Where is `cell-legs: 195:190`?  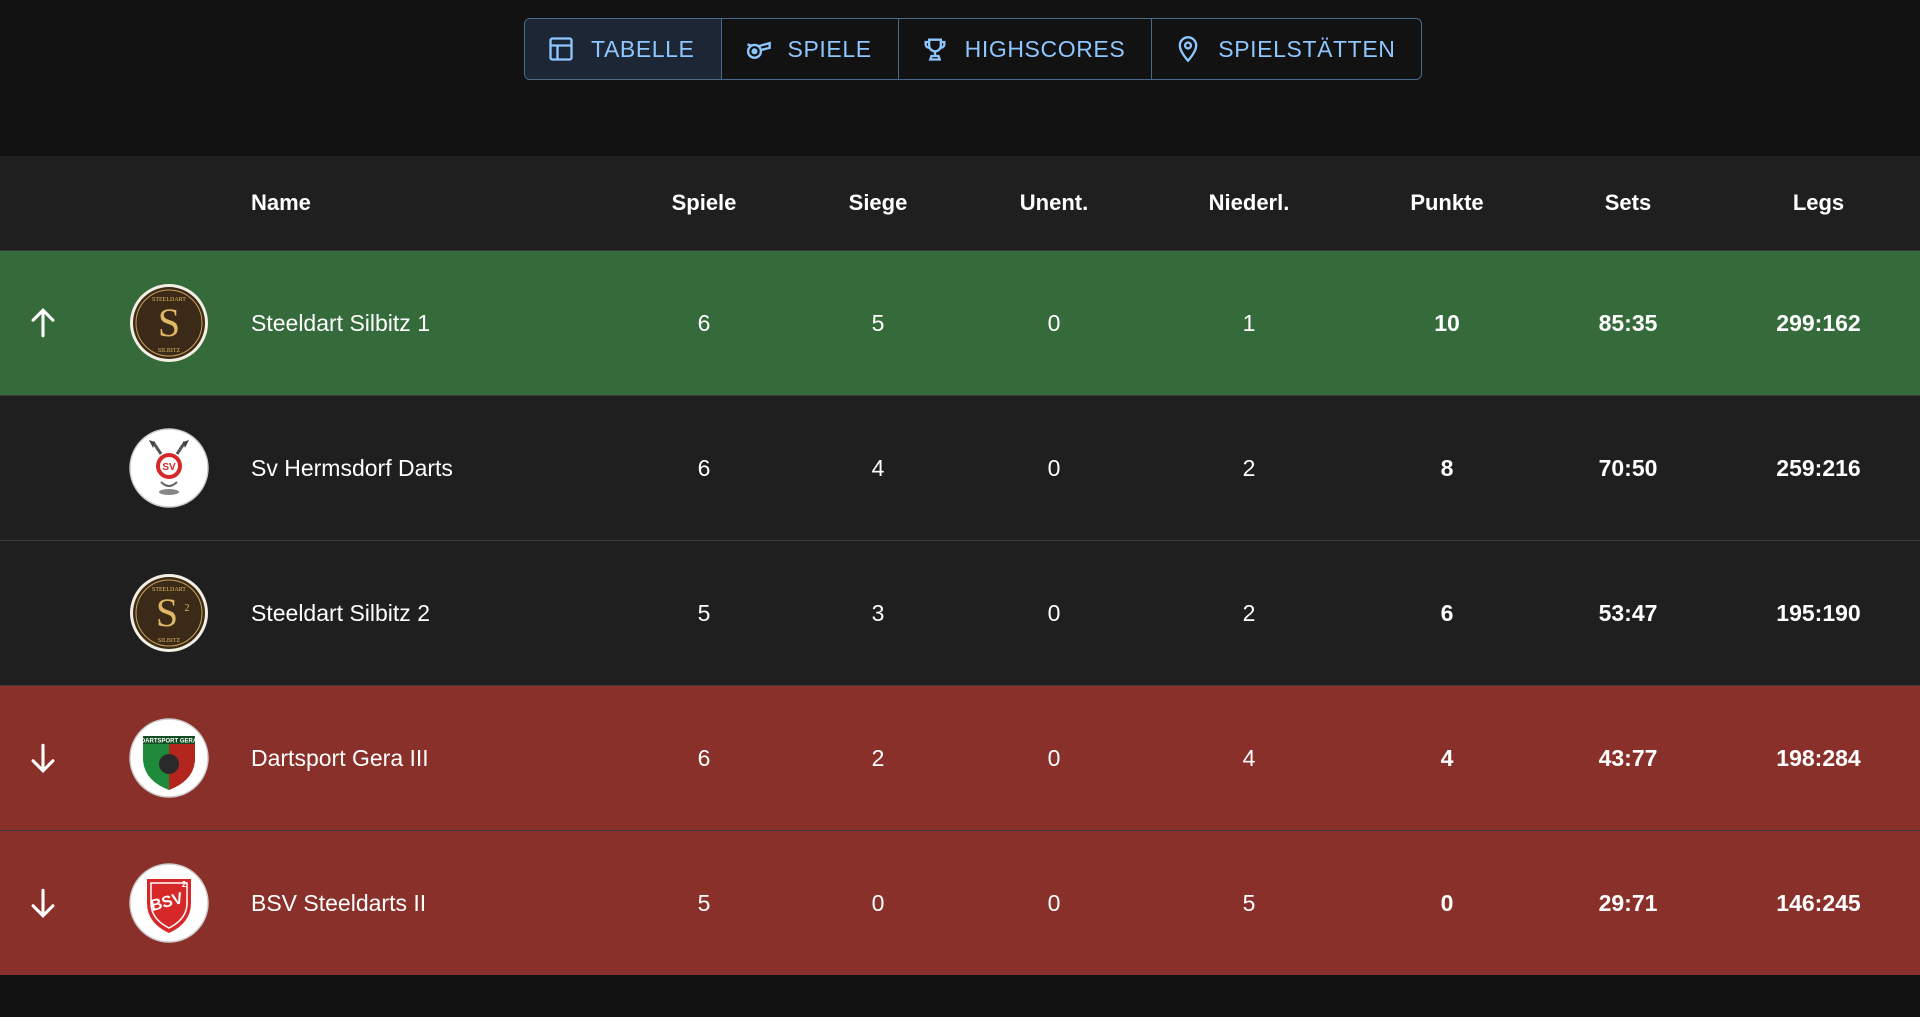
cell-legs: 195:190 is located at coordinates (1818, 612).